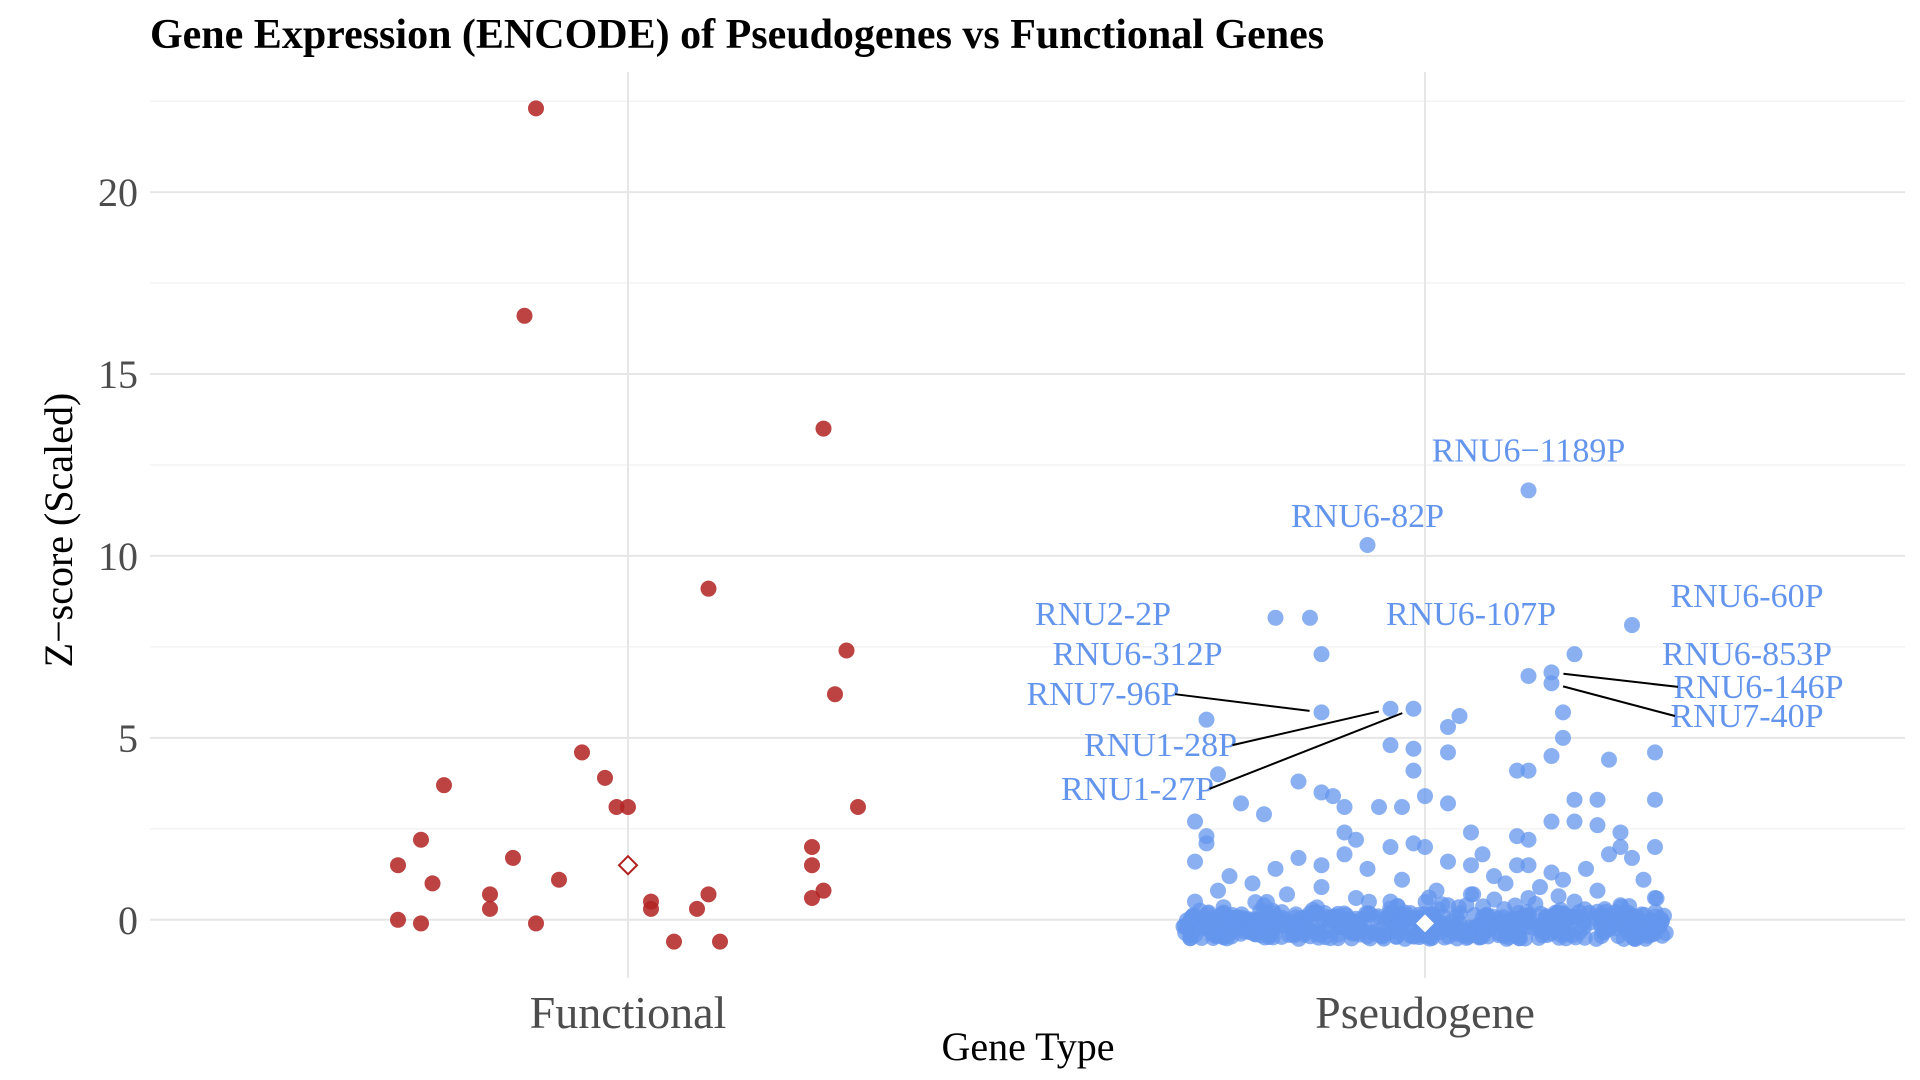 This screenshot has height=1080, width=1920. What do you see at coordinates (118, 556) in the screenshot?
I see `y-tick-label: 10` at bounding box center [118, 556].